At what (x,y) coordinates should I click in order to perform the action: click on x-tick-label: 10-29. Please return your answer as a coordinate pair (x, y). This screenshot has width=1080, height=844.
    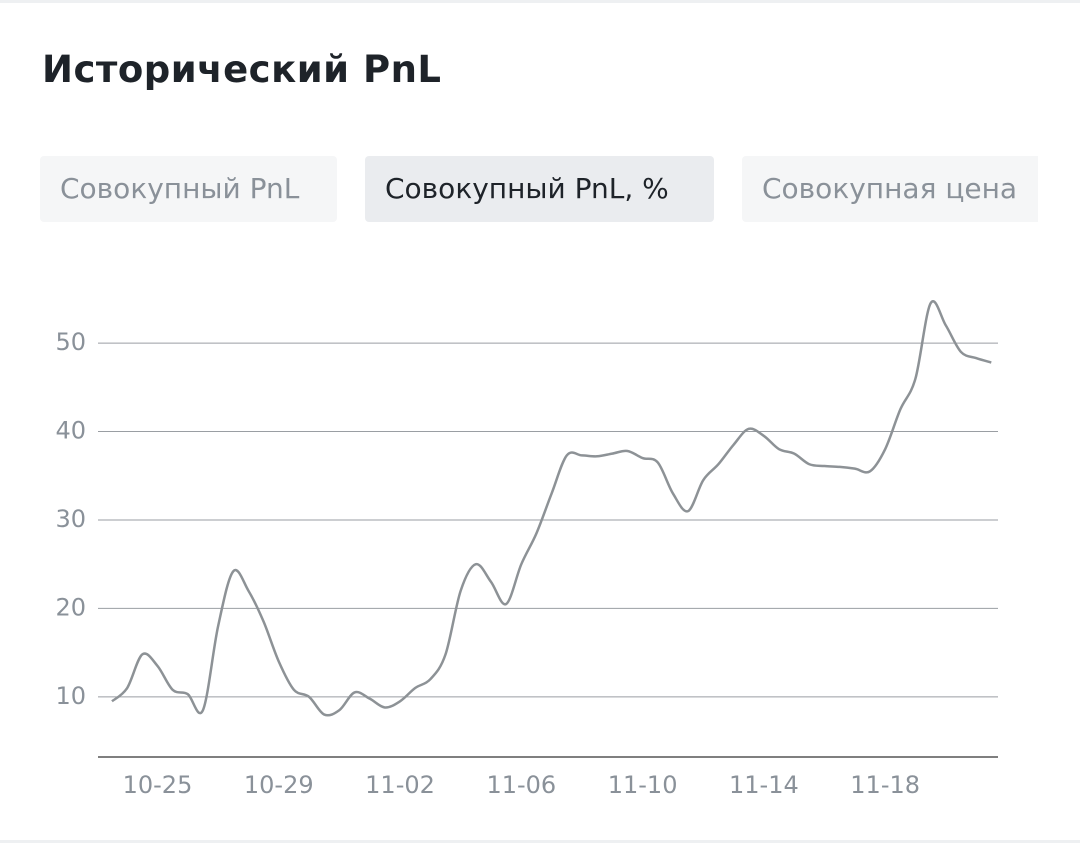
    Looking at the image, I should click on (279, 785).